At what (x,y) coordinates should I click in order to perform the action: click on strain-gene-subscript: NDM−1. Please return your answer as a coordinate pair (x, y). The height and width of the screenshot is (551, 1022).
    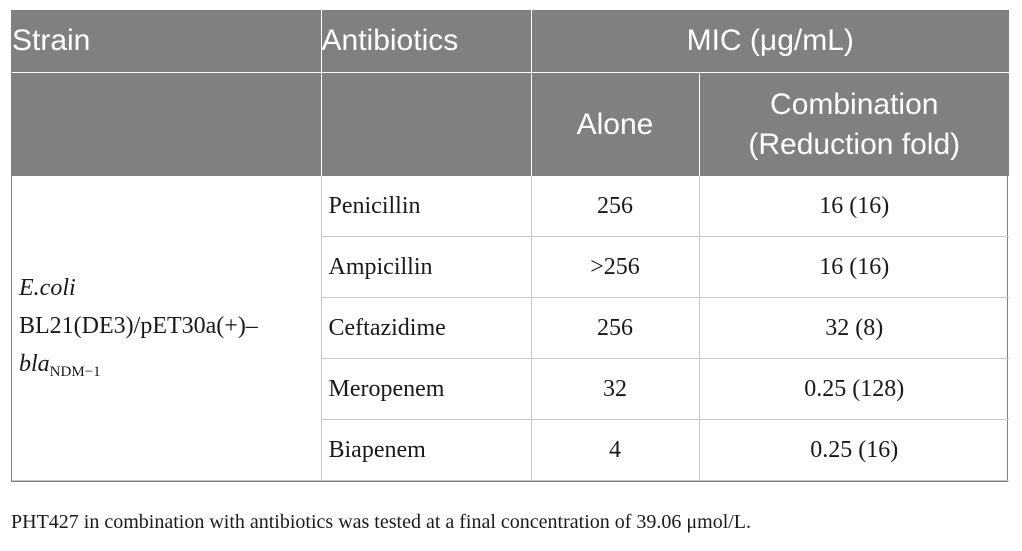
    Looking at the image, I should click on (75, 372).